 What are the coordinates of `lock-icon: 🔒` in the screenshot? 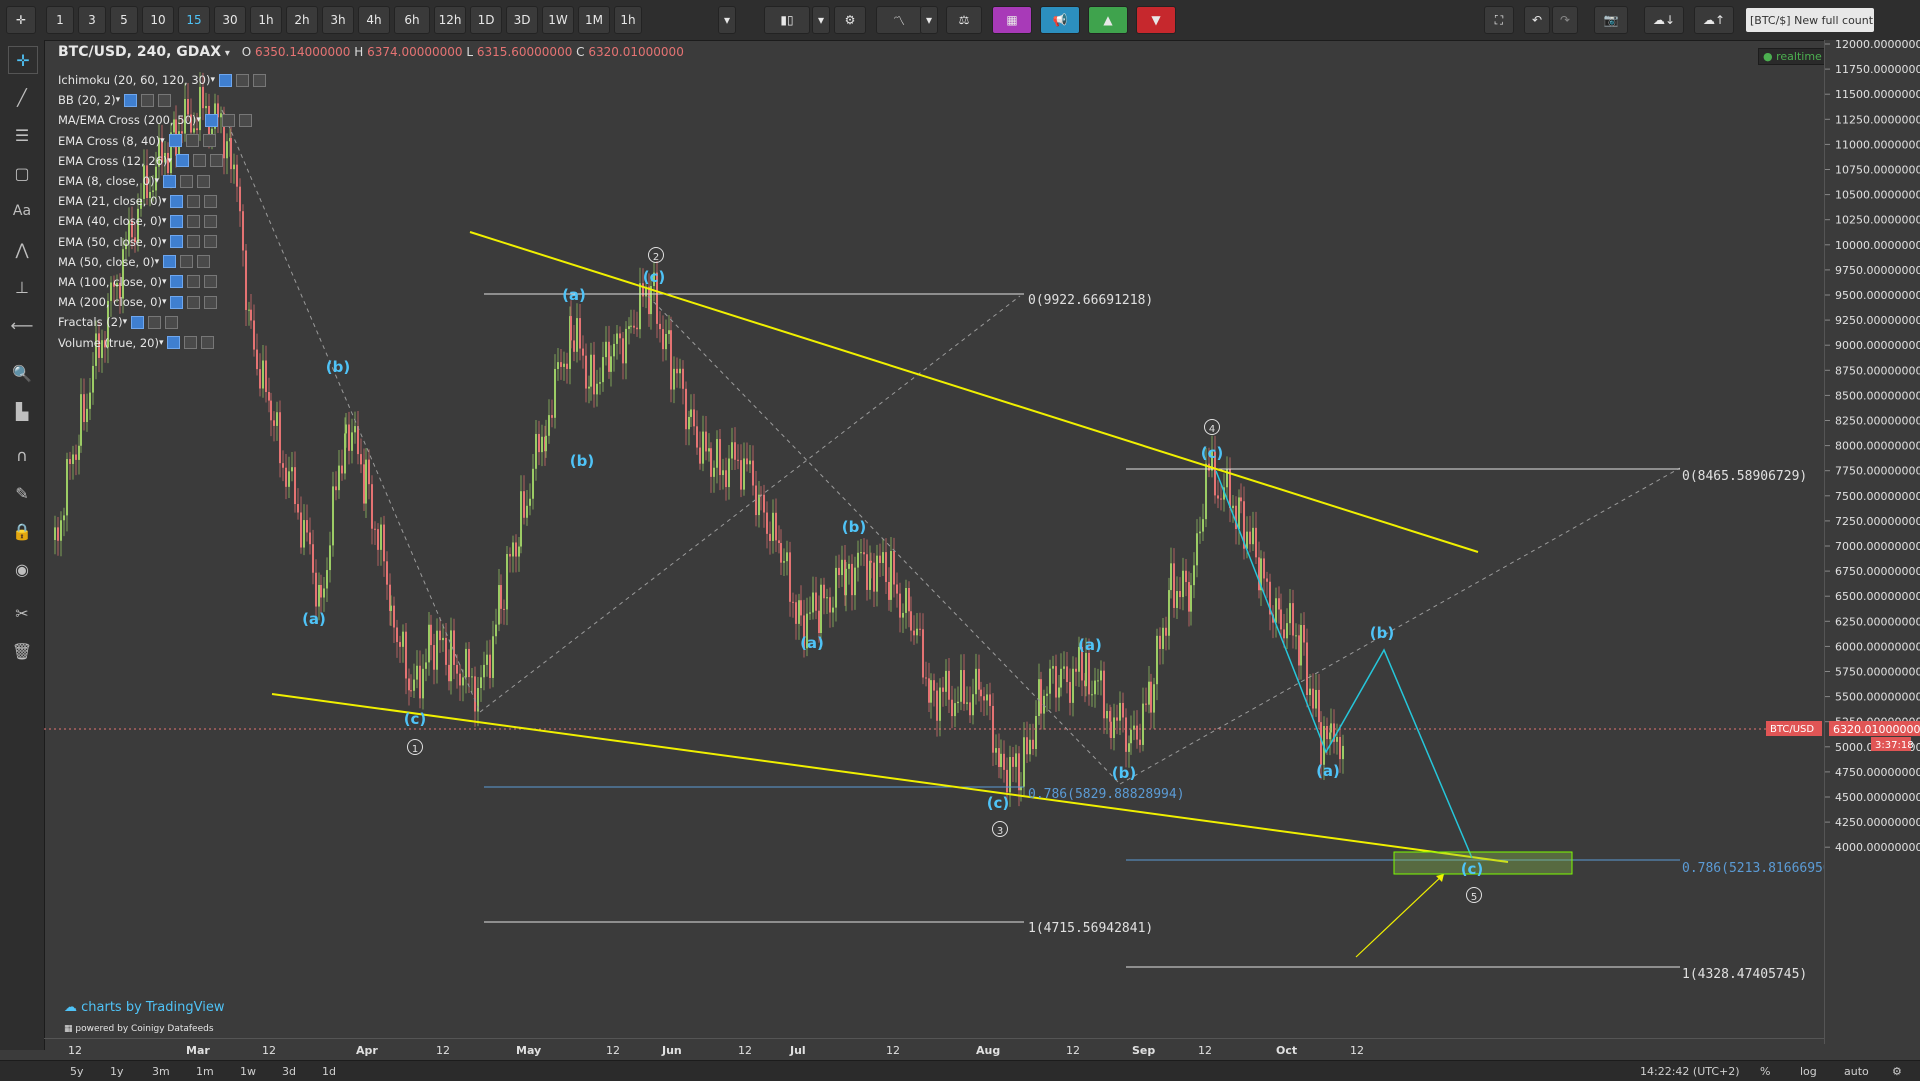 It's located at (22, 531).